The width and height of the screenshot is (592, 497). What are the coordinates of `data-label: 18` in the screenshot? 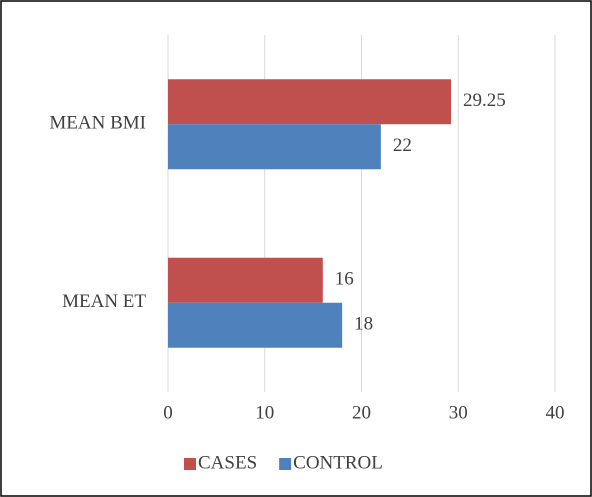 It's located at (363, 324).